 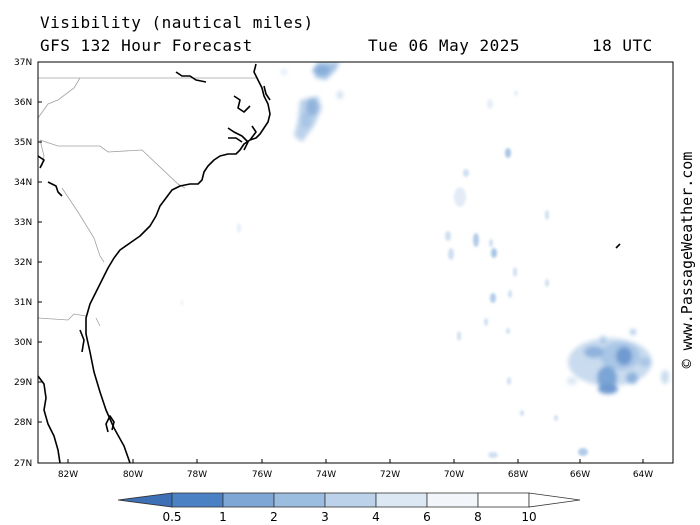 What do you see at coordinates (326, 475) in the screenshot?
I see `lon-label-74w: 74W` at bounding box center [326, 475].